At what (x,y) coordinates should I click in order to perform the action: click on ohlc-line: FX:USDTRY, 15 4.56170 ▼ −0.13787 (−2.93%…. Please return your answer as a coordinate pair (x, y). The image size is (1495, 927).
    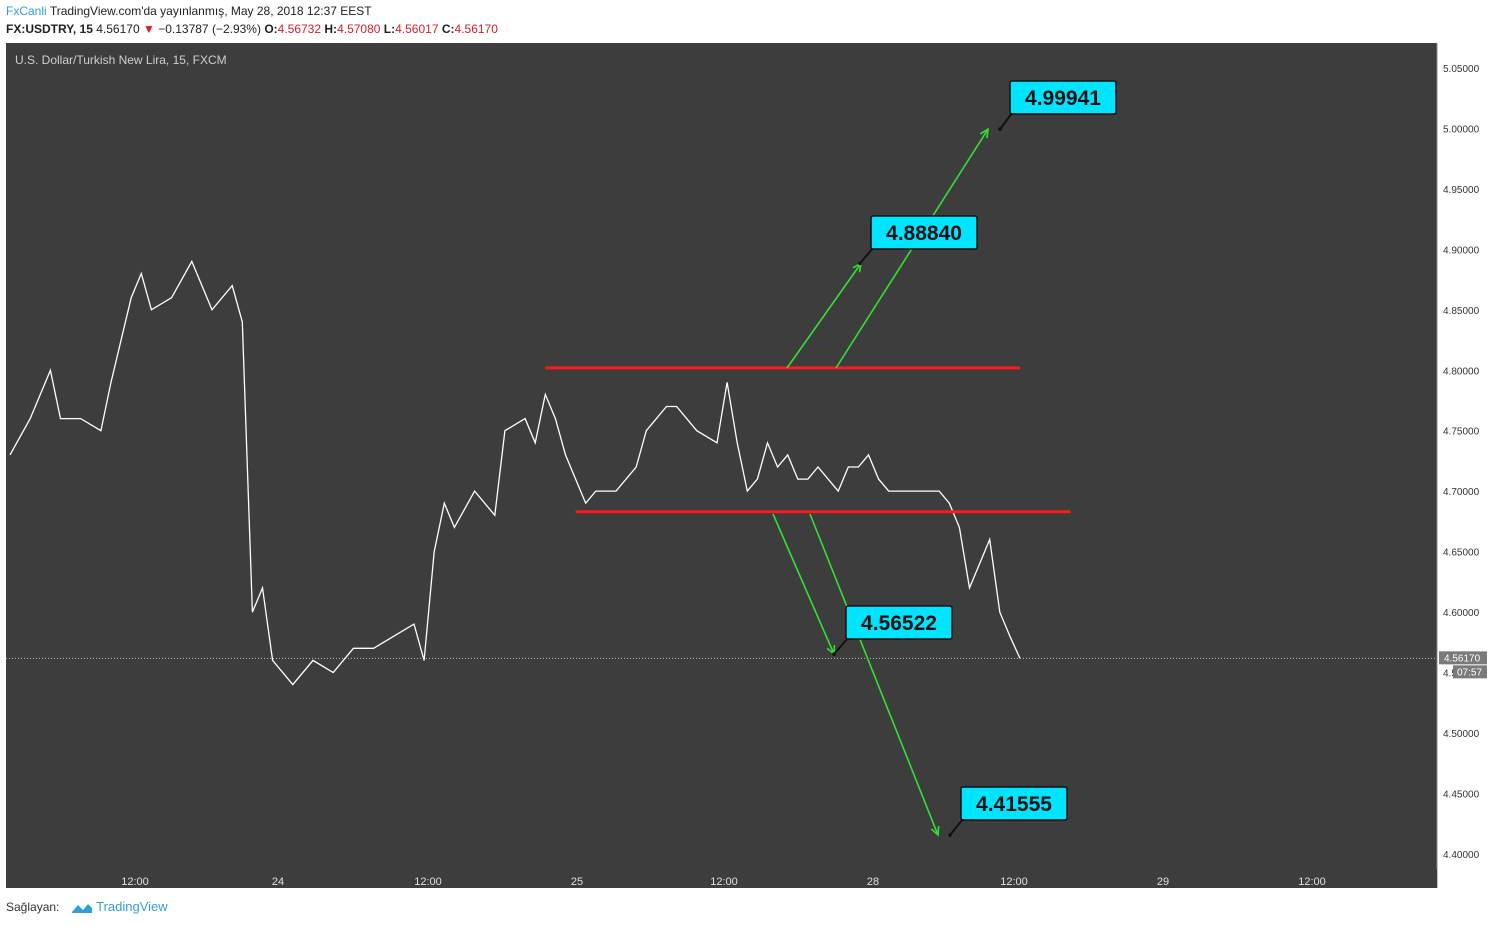
    Looking at the image, I should click on (252, 29).